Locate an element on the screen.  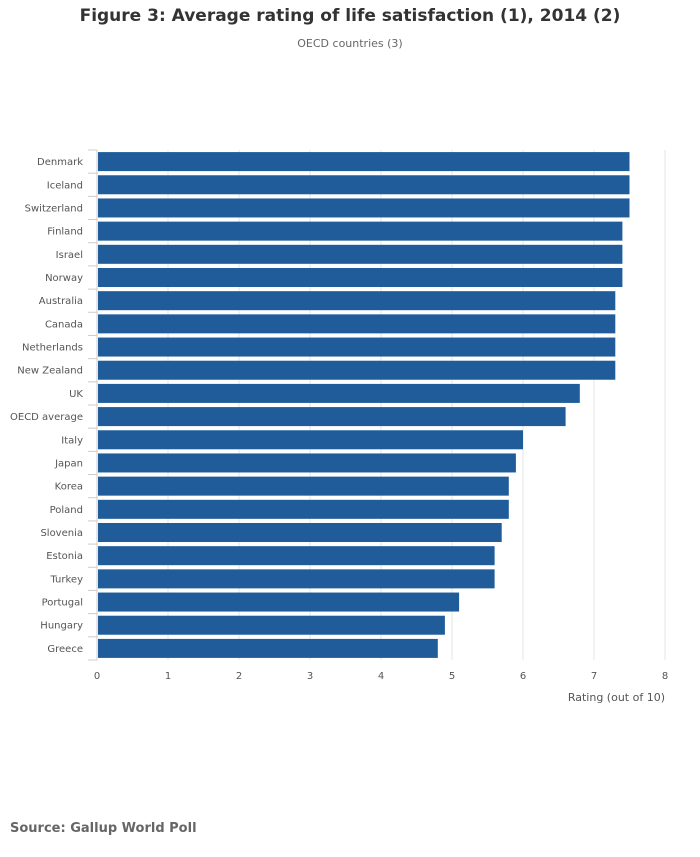
category-label: Estonia is located at coordinates (64, 556).